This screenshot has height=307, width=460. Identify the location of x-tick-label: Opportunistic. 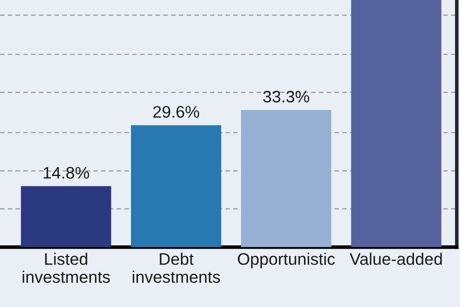
(286, 260).